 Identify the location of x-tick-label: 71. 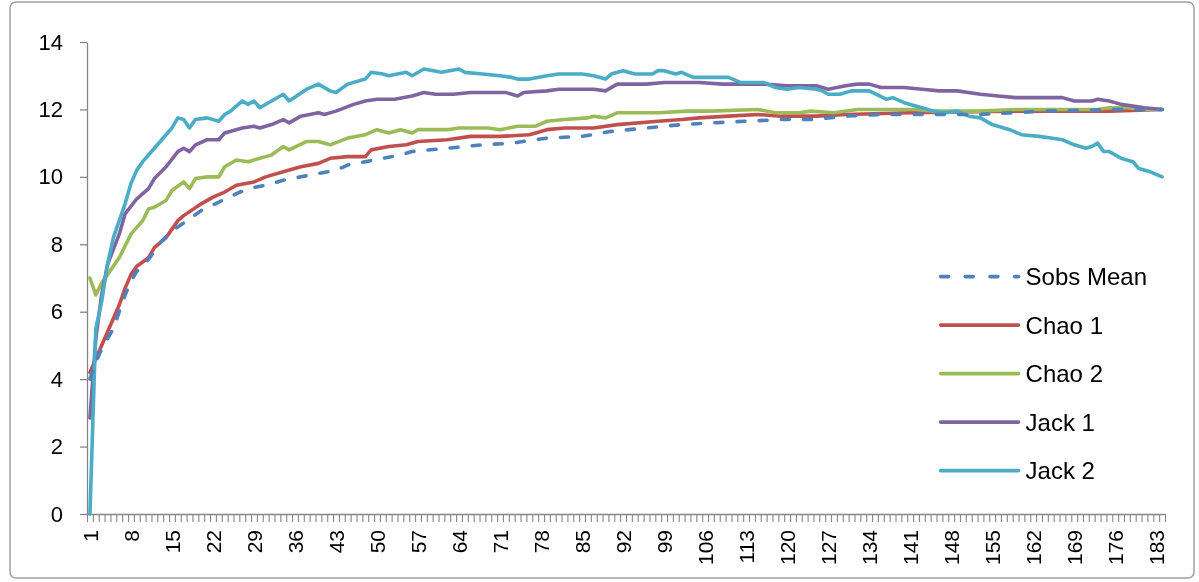
(500, 542).